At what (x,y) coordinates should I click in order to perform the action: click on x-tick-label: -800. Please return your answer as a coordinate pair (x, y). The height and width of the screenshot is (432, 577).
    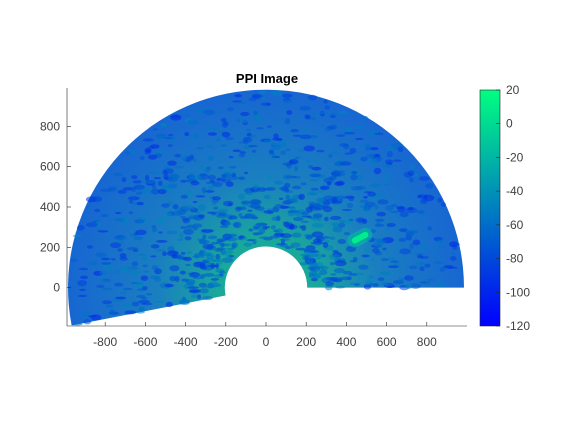
    Looking at the image, I should click on (105, 342).